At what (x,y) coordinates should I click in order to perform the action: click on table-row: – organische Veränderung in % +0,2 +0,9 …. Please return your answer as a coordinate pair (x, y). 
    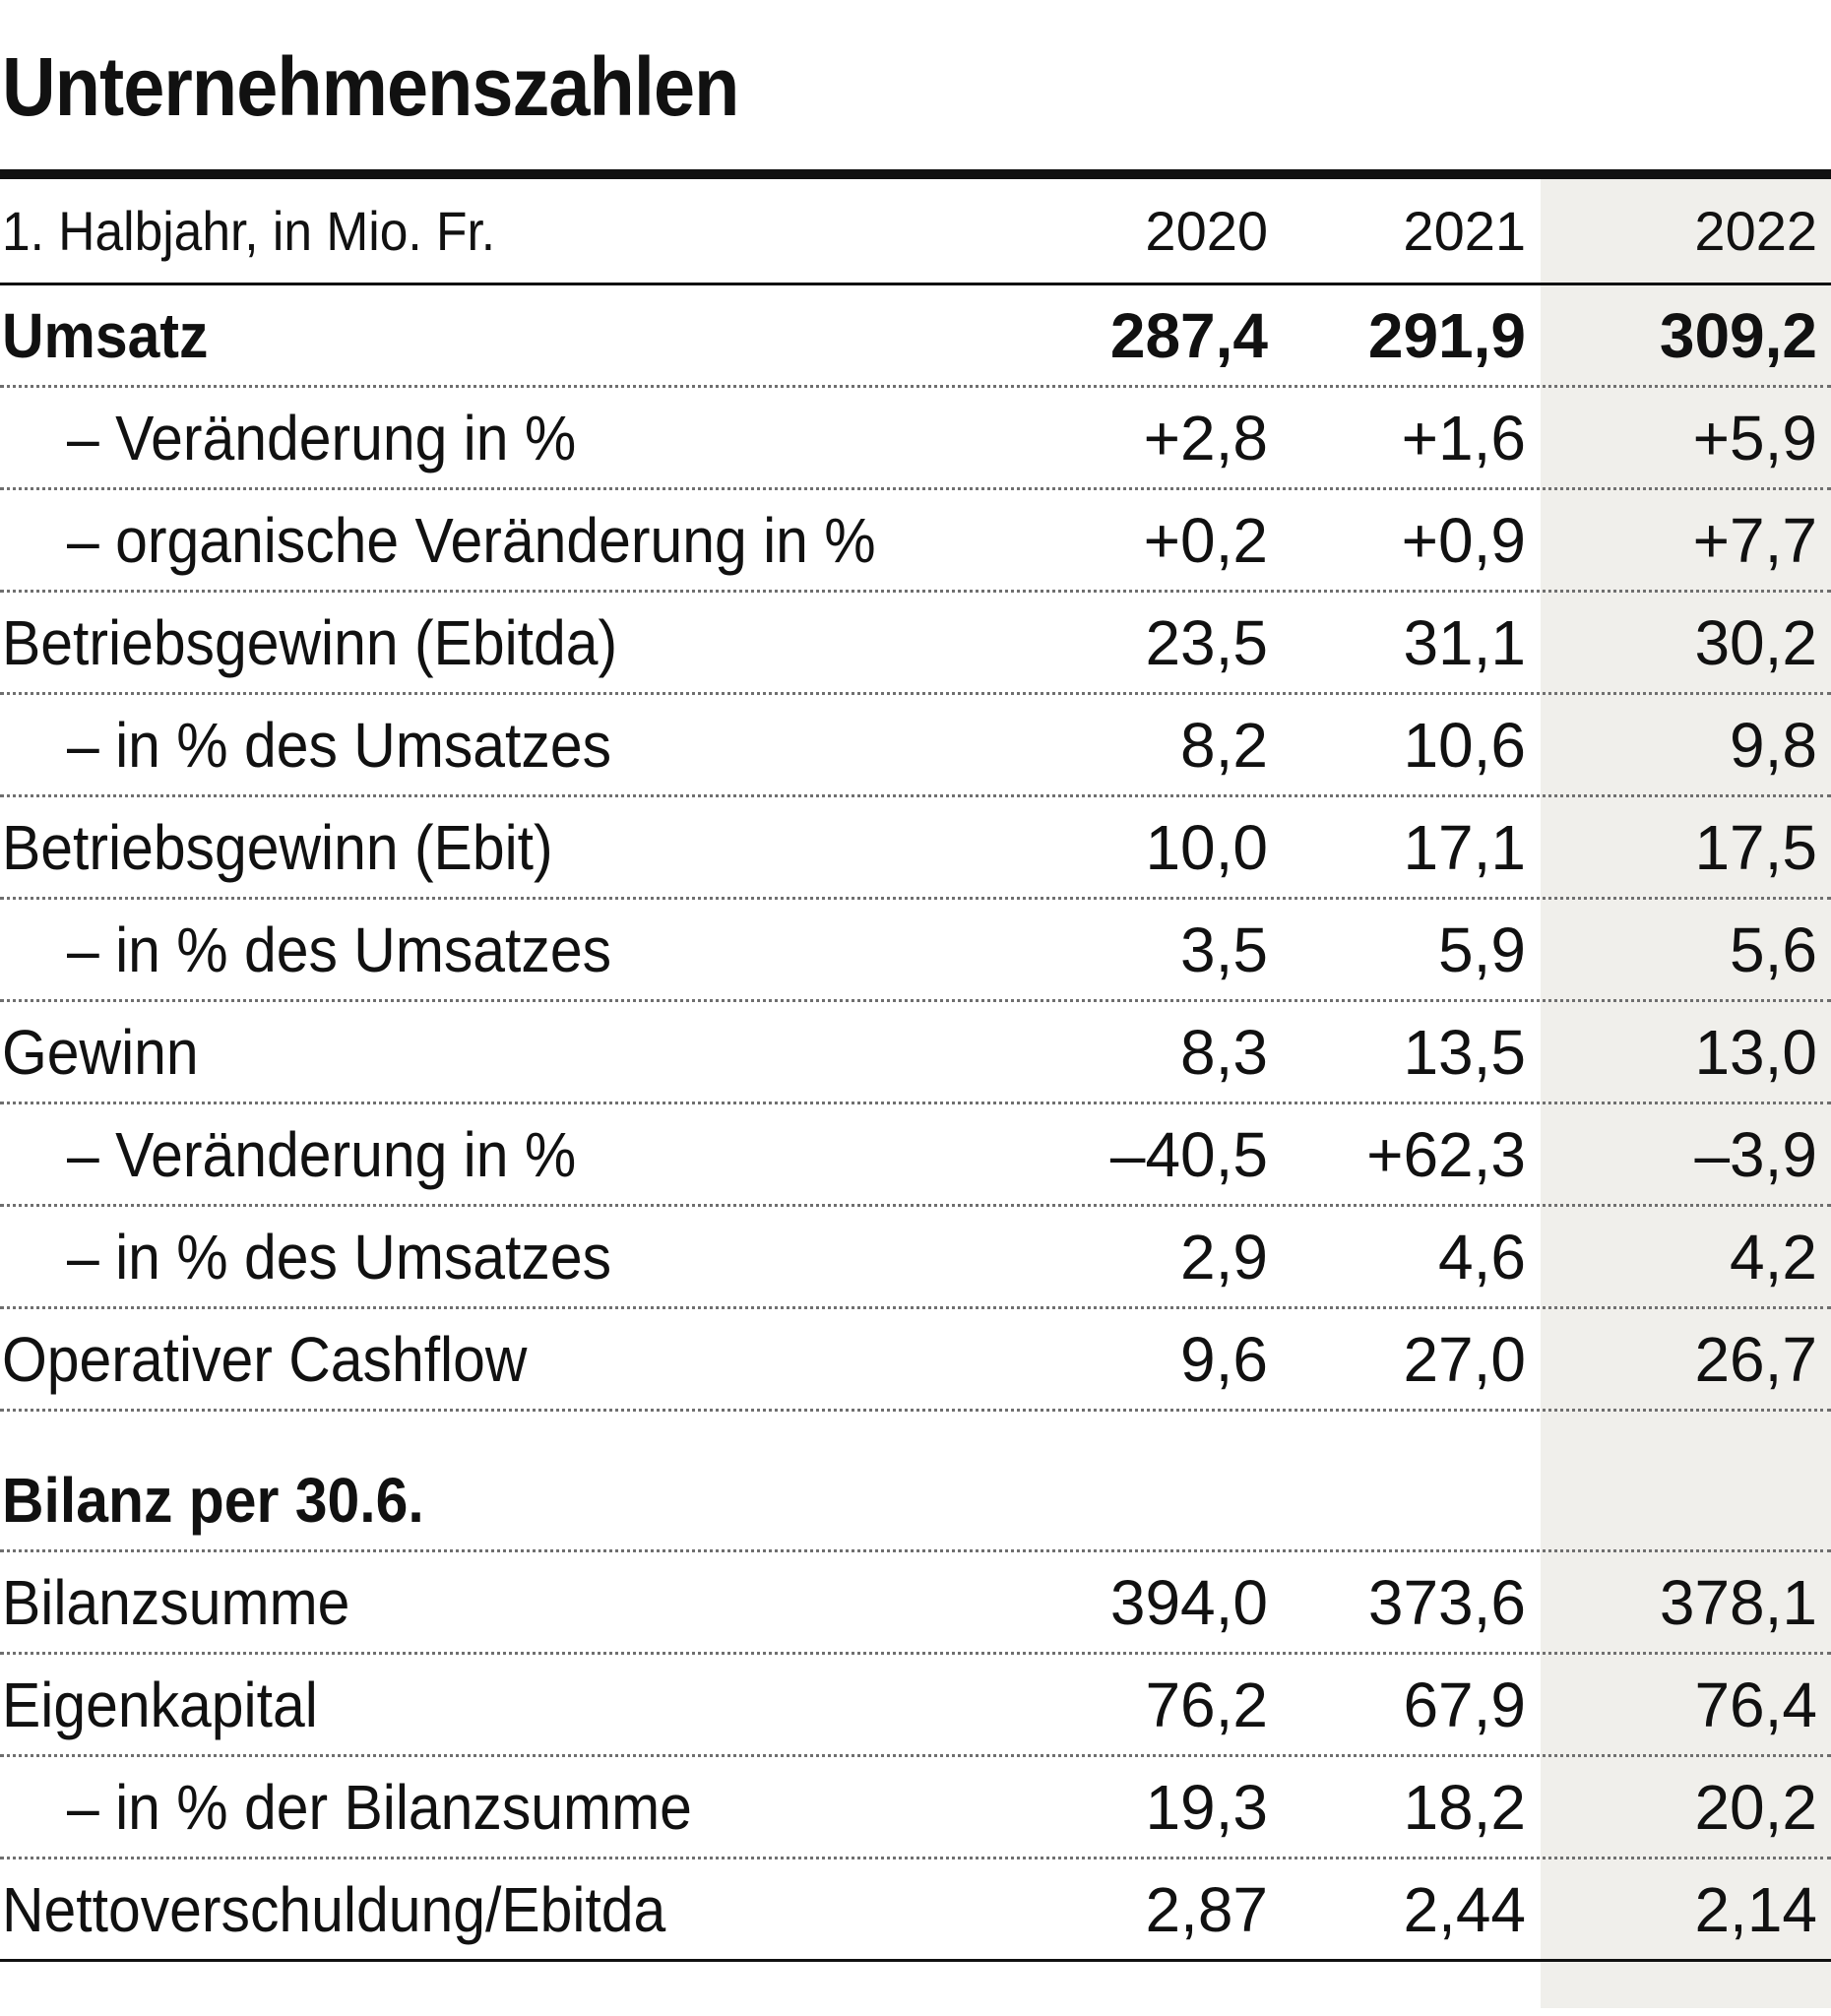
    Looking at the image, I should click on (915, 541).